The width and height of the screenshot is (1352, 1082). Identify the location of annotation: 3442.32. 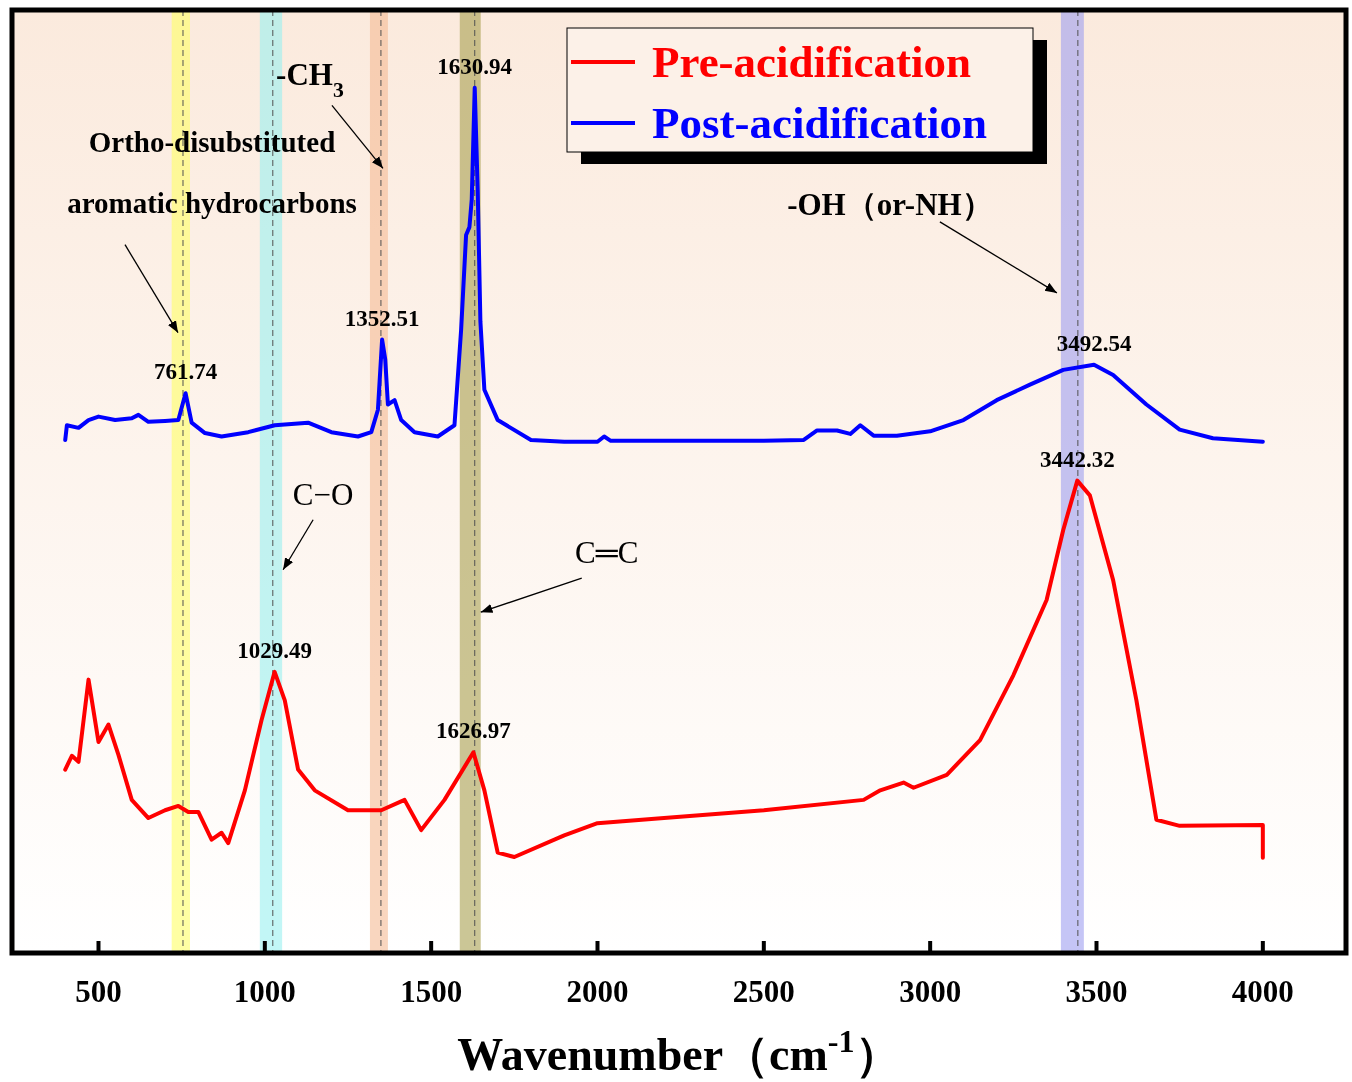
(1077, 459).